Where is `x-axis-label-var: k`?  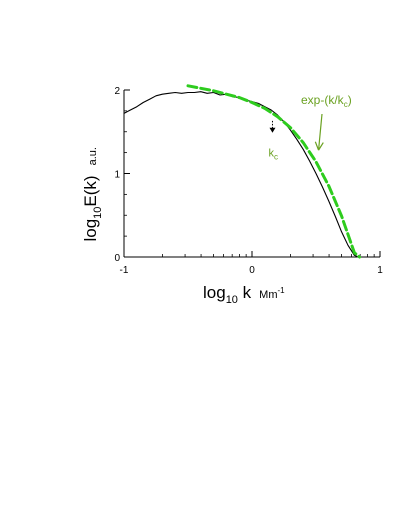
x-axis-label-var: k is located at coordinates (245, 292).